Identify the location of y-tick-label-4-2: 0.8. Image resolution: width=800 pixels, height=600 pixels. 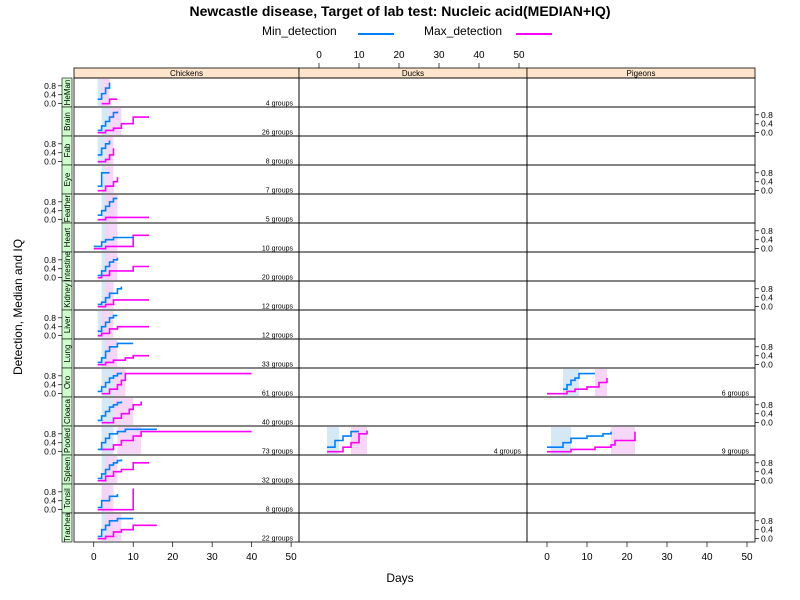
(50, 202).